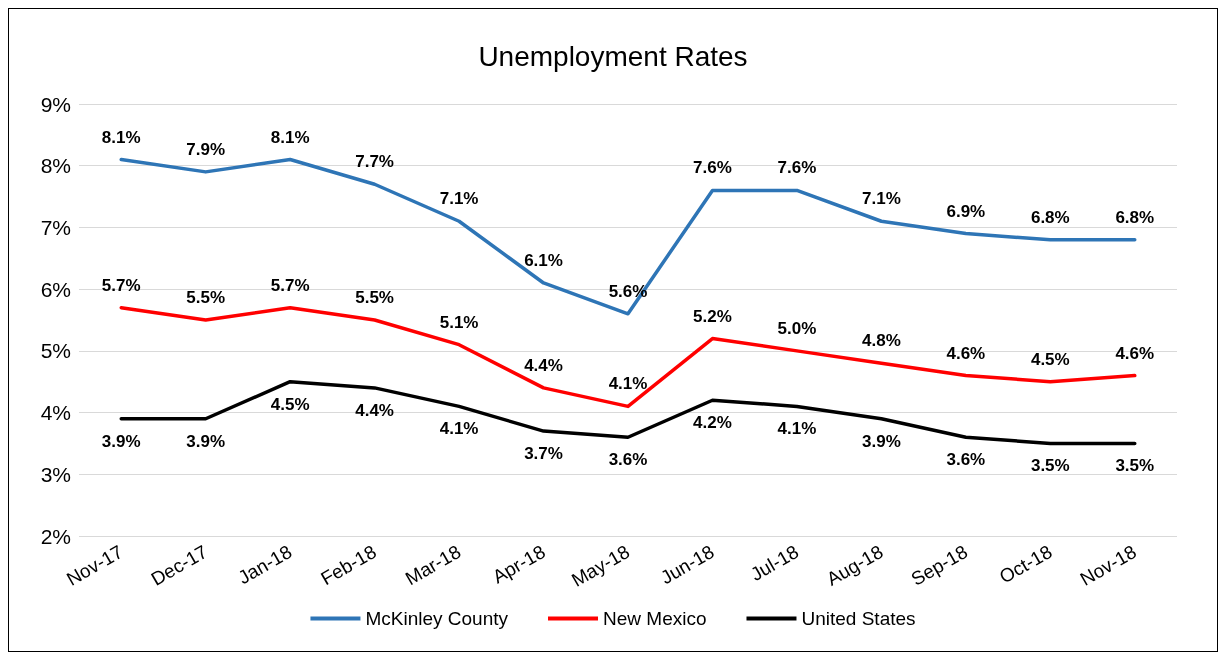  I want to click on data-label: 6.9%, so click(966, 211).